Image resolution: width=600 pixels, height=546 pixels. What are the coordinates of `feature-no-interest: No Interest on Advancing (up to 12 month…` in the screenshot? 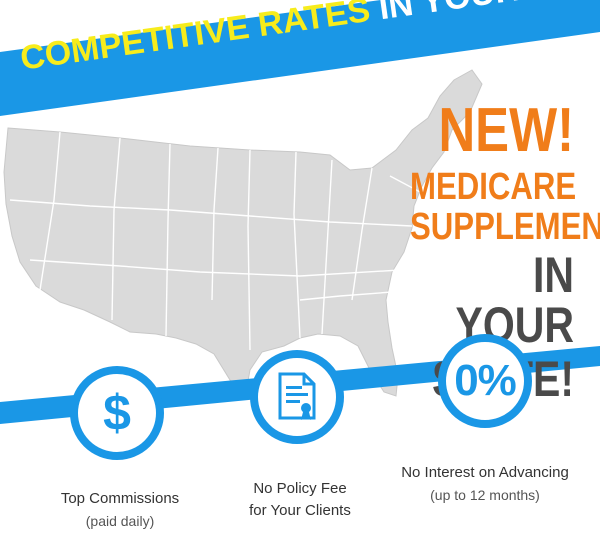 It's located at (485, 484).